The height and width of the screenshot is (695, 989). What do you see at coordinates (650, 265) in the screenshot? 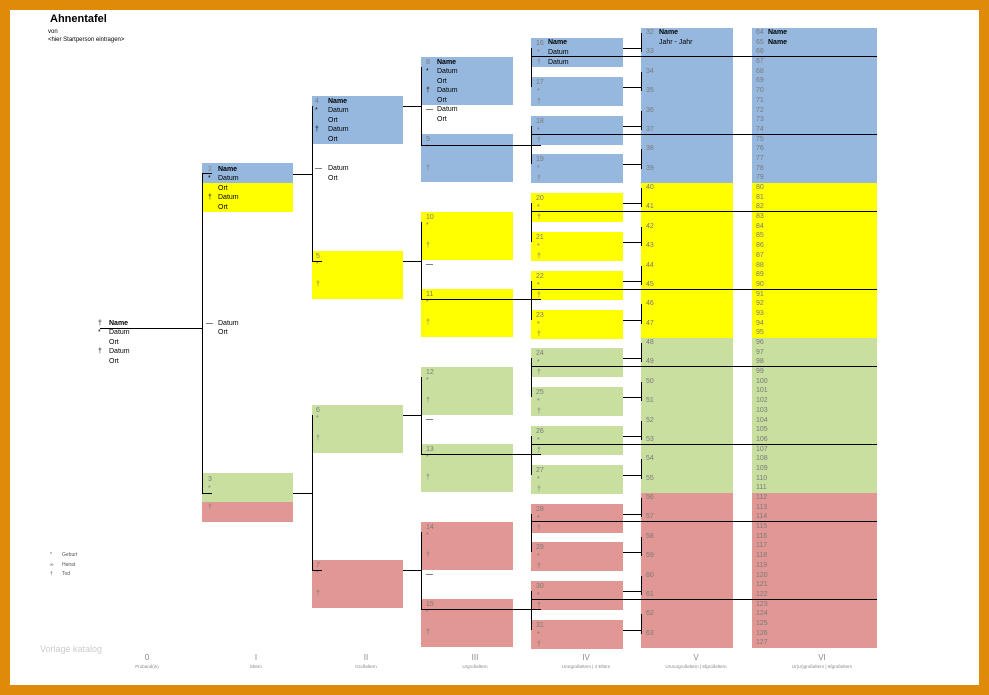
I see `person-44-number: 44` at bounding box center [650, 265].